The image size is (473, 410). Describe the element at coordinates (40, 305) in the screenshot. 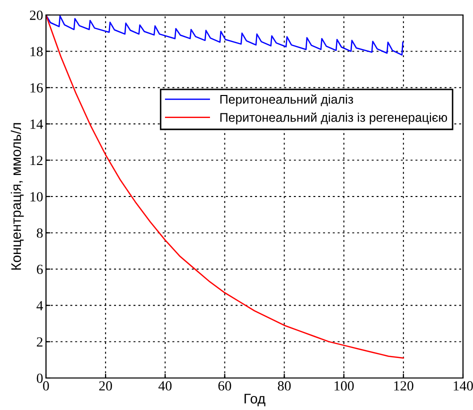

I see `y-tick-label: 4` at that location.